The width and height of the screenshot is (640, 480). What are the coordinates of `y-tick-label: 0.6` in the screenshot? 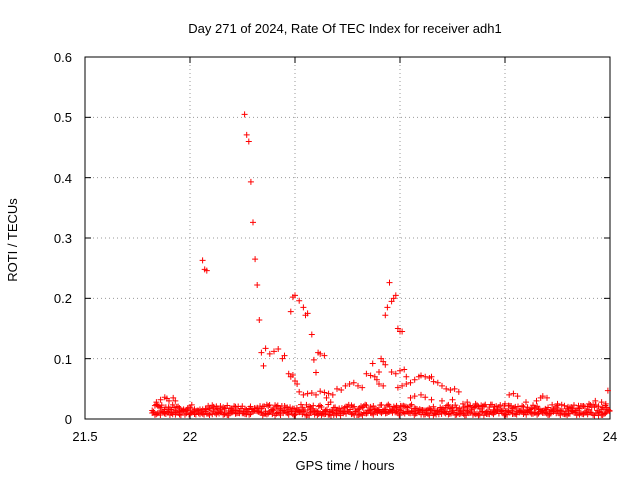 It's located at (63, 57).